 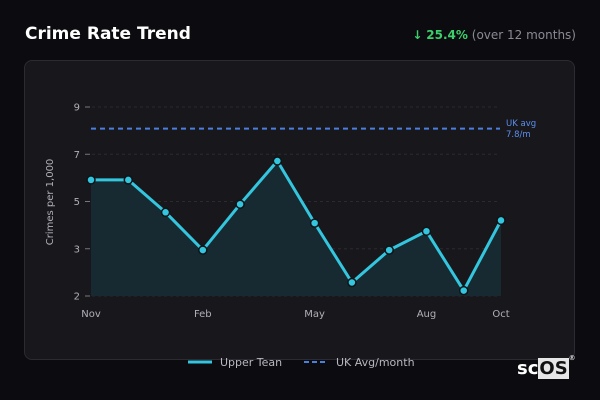 What do you see at coordinates (50, 202) in the screenshot?
I see `y-axis-label: Crimes per 1,000` at bounding box center [50, 202].